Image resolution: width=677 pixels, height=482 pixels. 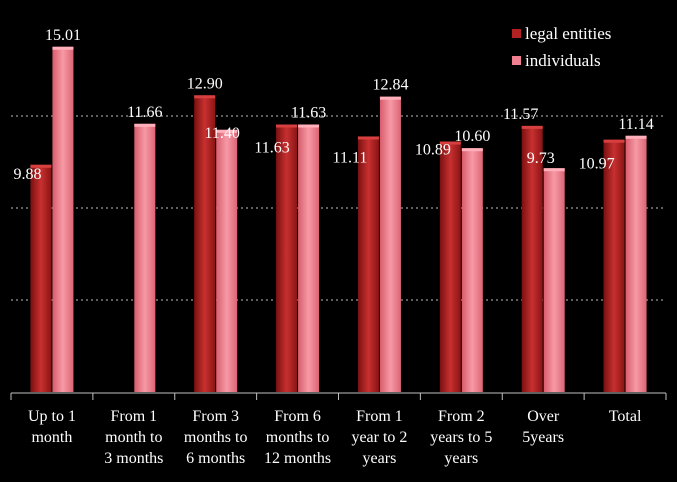 I want to click on data-label: 11.57, so click(x=520, y=114).